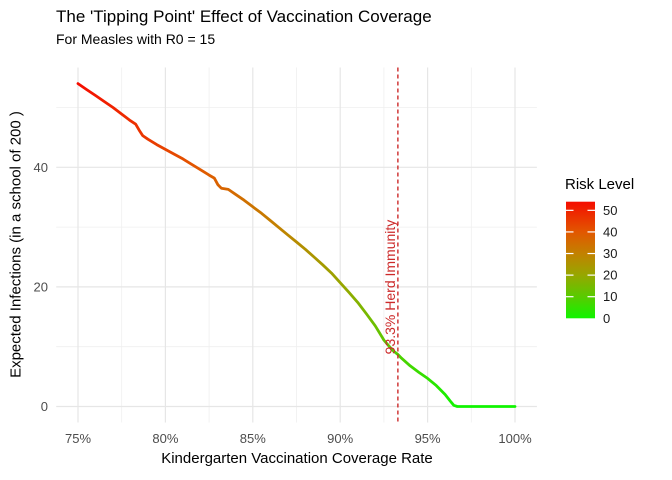 The height and width of the screenshot is (480, 672). What do you see at coordinates (253, 438) in the screenshot?
I see `x-tick-label: 85%` at bounding box center [253, 438].